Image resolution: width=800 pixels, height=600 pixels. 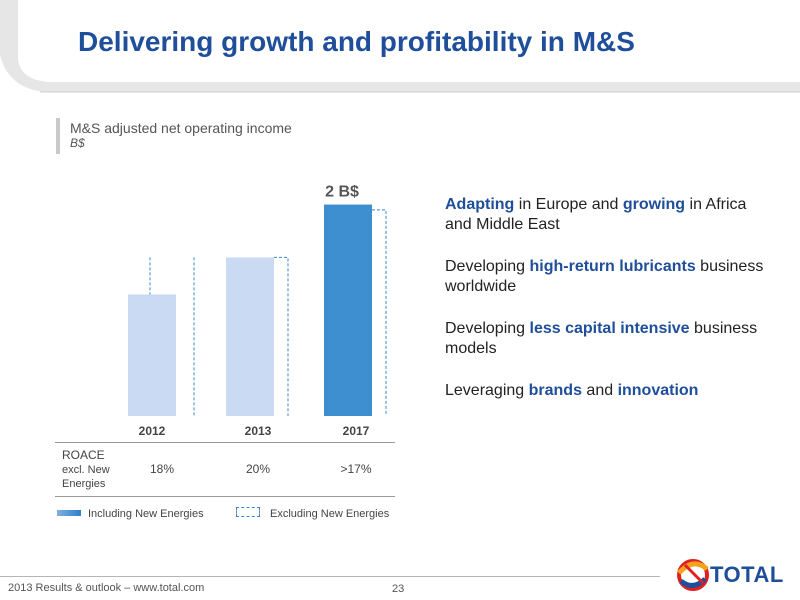 What do you see at coordinates (599, 390) in the screenshot?
I see `bullet-3-part-2: and` at bounding box center [599, 390].